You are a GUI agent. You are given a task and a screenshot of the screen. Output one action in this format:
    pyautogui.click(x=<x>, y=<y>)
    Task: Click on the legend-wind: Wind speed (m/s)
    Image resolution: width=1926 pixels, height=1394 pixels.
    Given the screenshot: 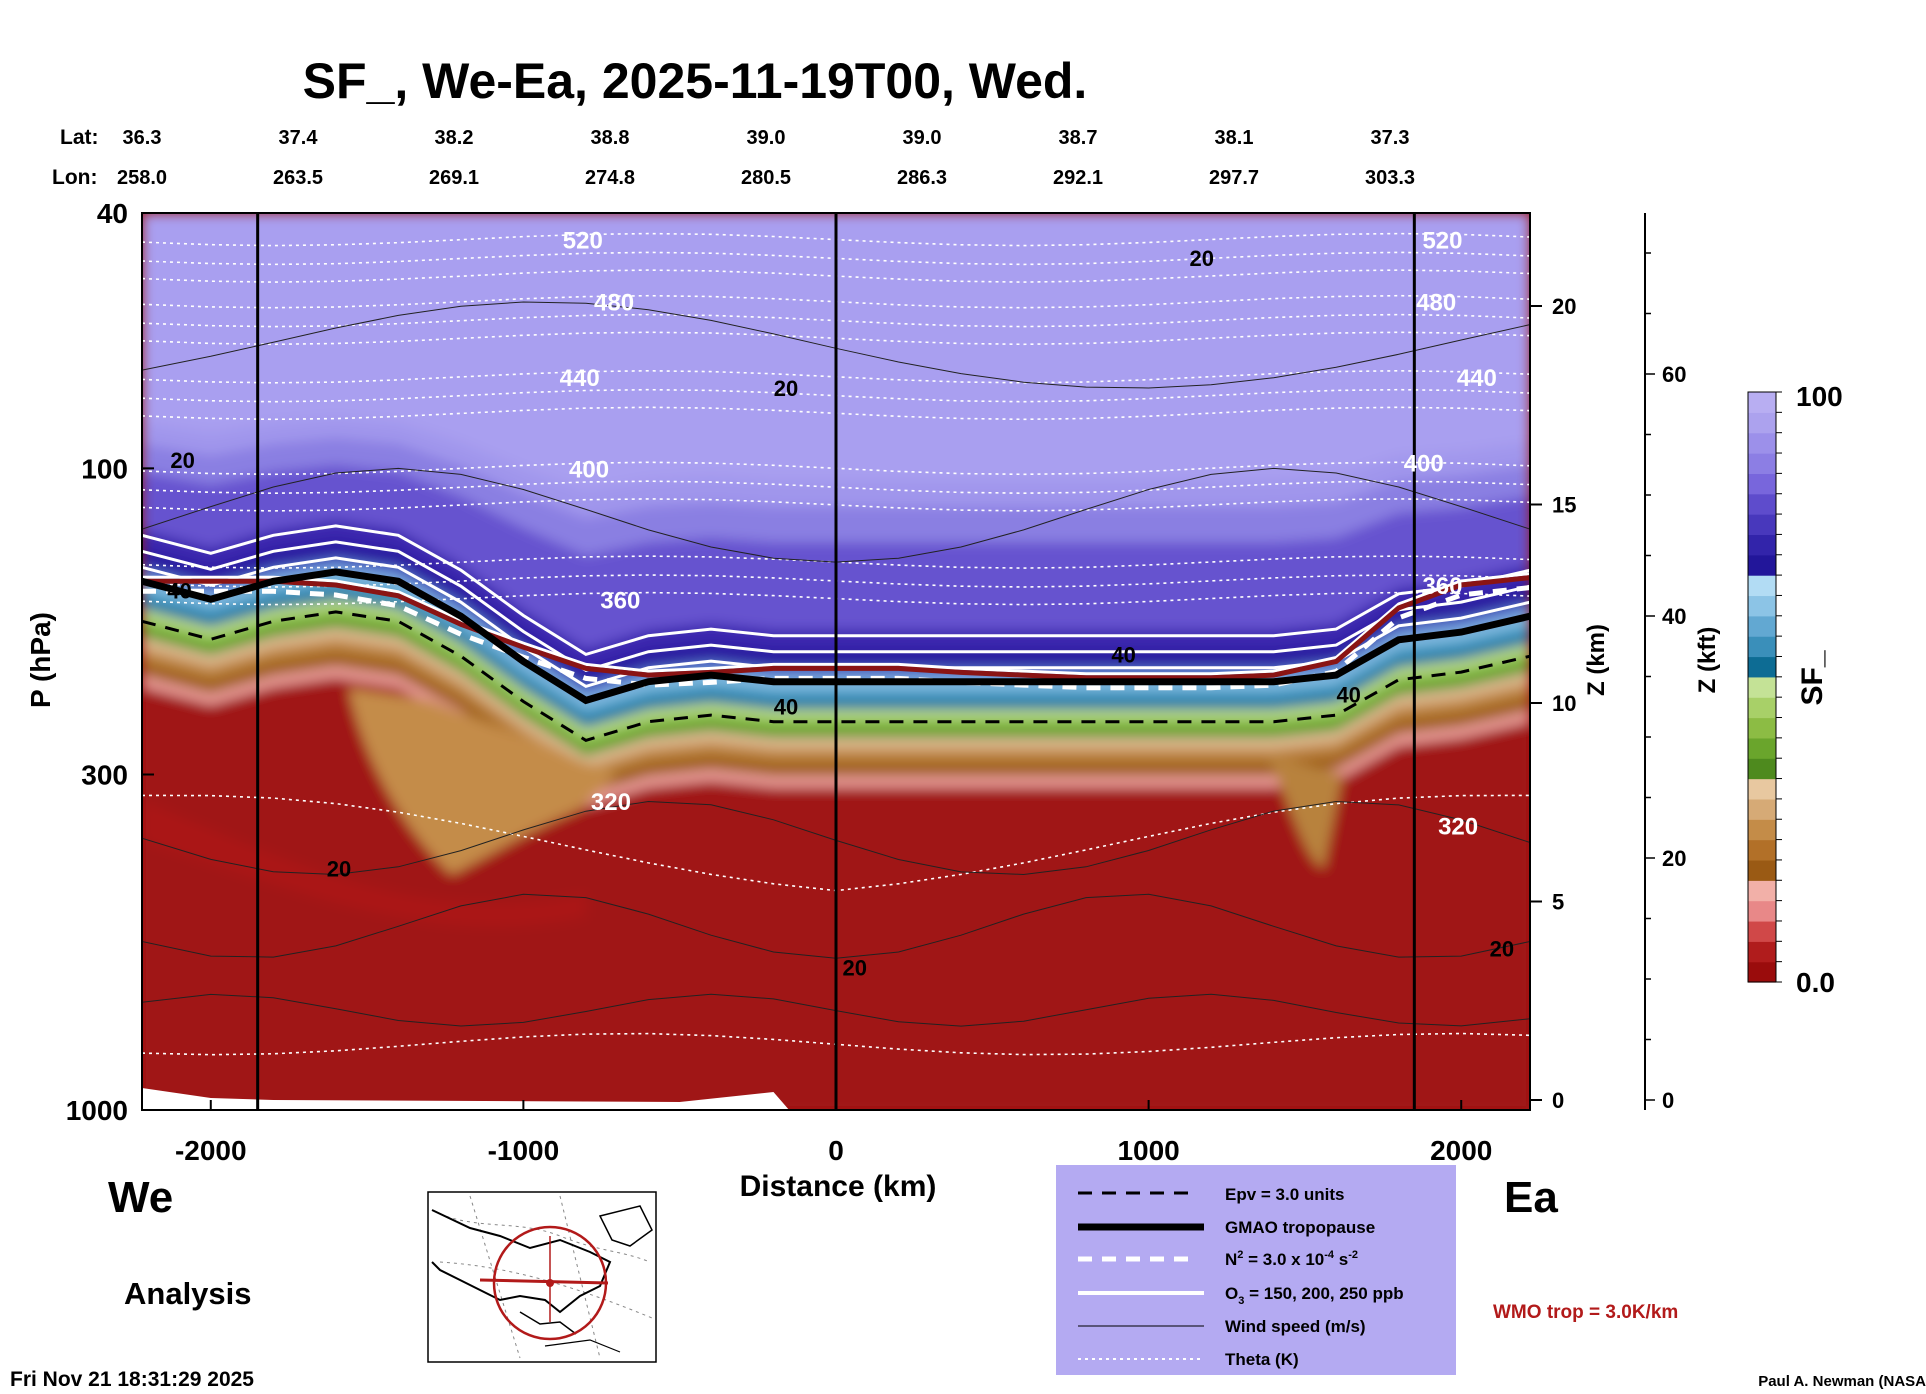 What is the action you would take?
    pyautogui.click(x=1295, y=1326)
    